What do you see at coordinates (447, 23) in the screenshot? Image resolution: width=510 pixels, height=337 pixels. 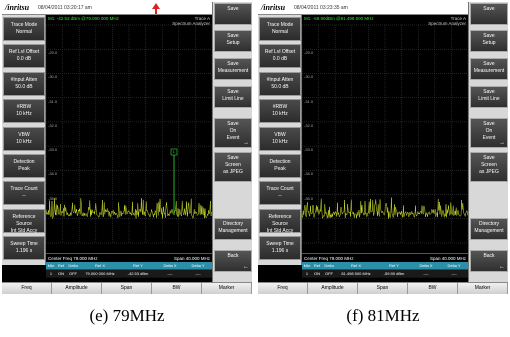 I see `mode-label: Spectrum Analyzer` at bounding box center [447, 23].